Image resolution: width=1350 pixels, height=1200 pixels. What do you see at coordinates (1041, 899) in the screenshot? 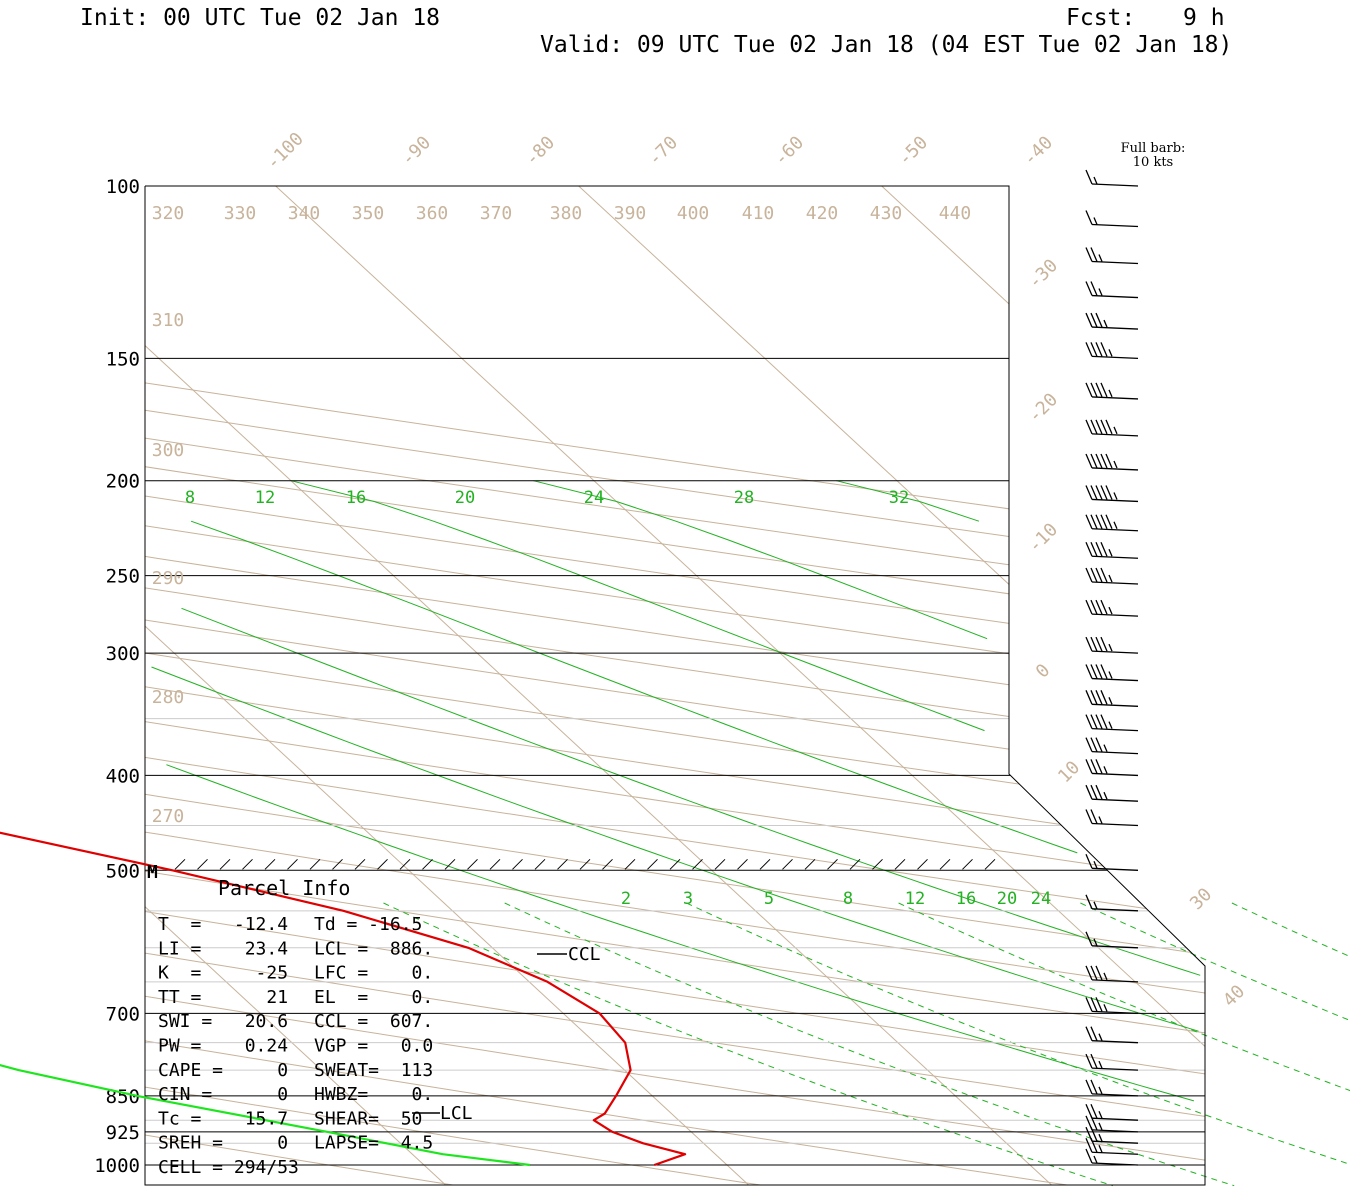
I see `mixing-ratio-label: 24` at bounding box center [1041, 899].